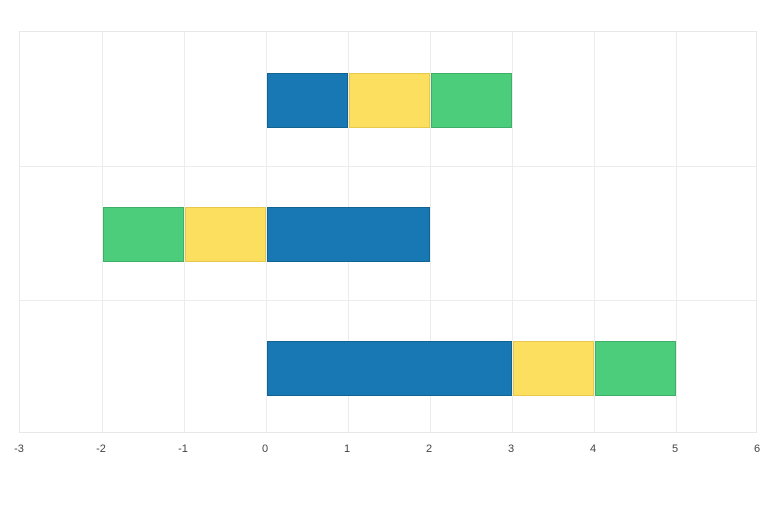 This screenshot has width=770, height=521. I want to click on x-tick-label: 2, so click(429, 449).